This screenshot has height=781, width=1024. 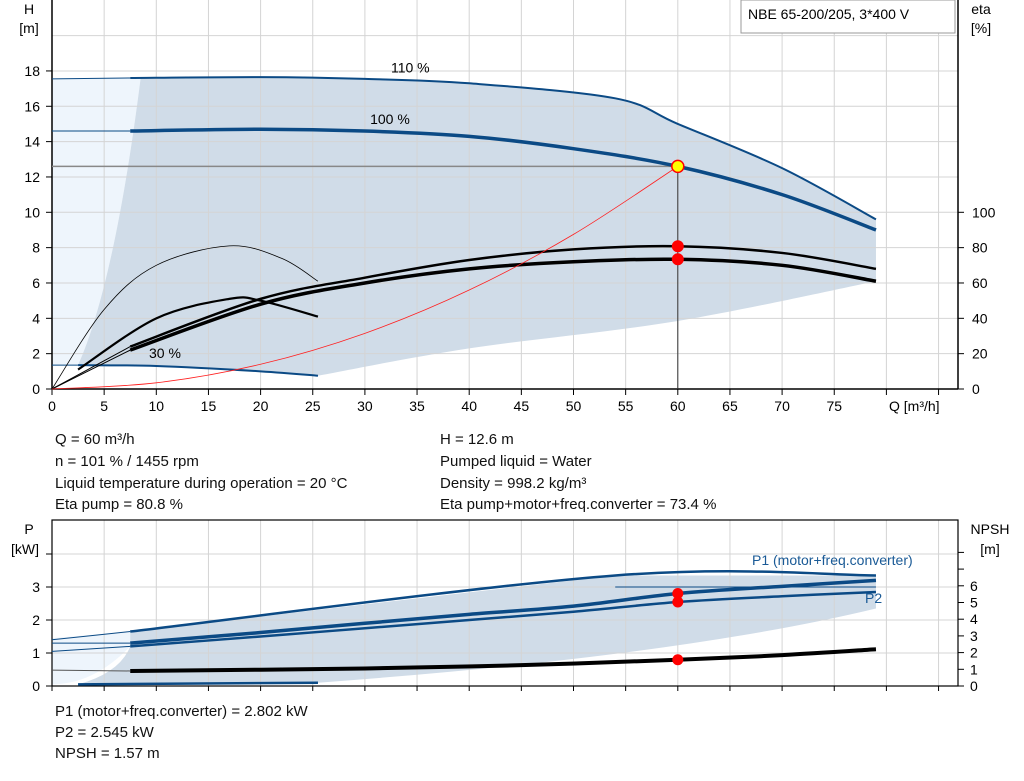 I want to click on npsh-tick-label: 3, so click(x=974, y=636).